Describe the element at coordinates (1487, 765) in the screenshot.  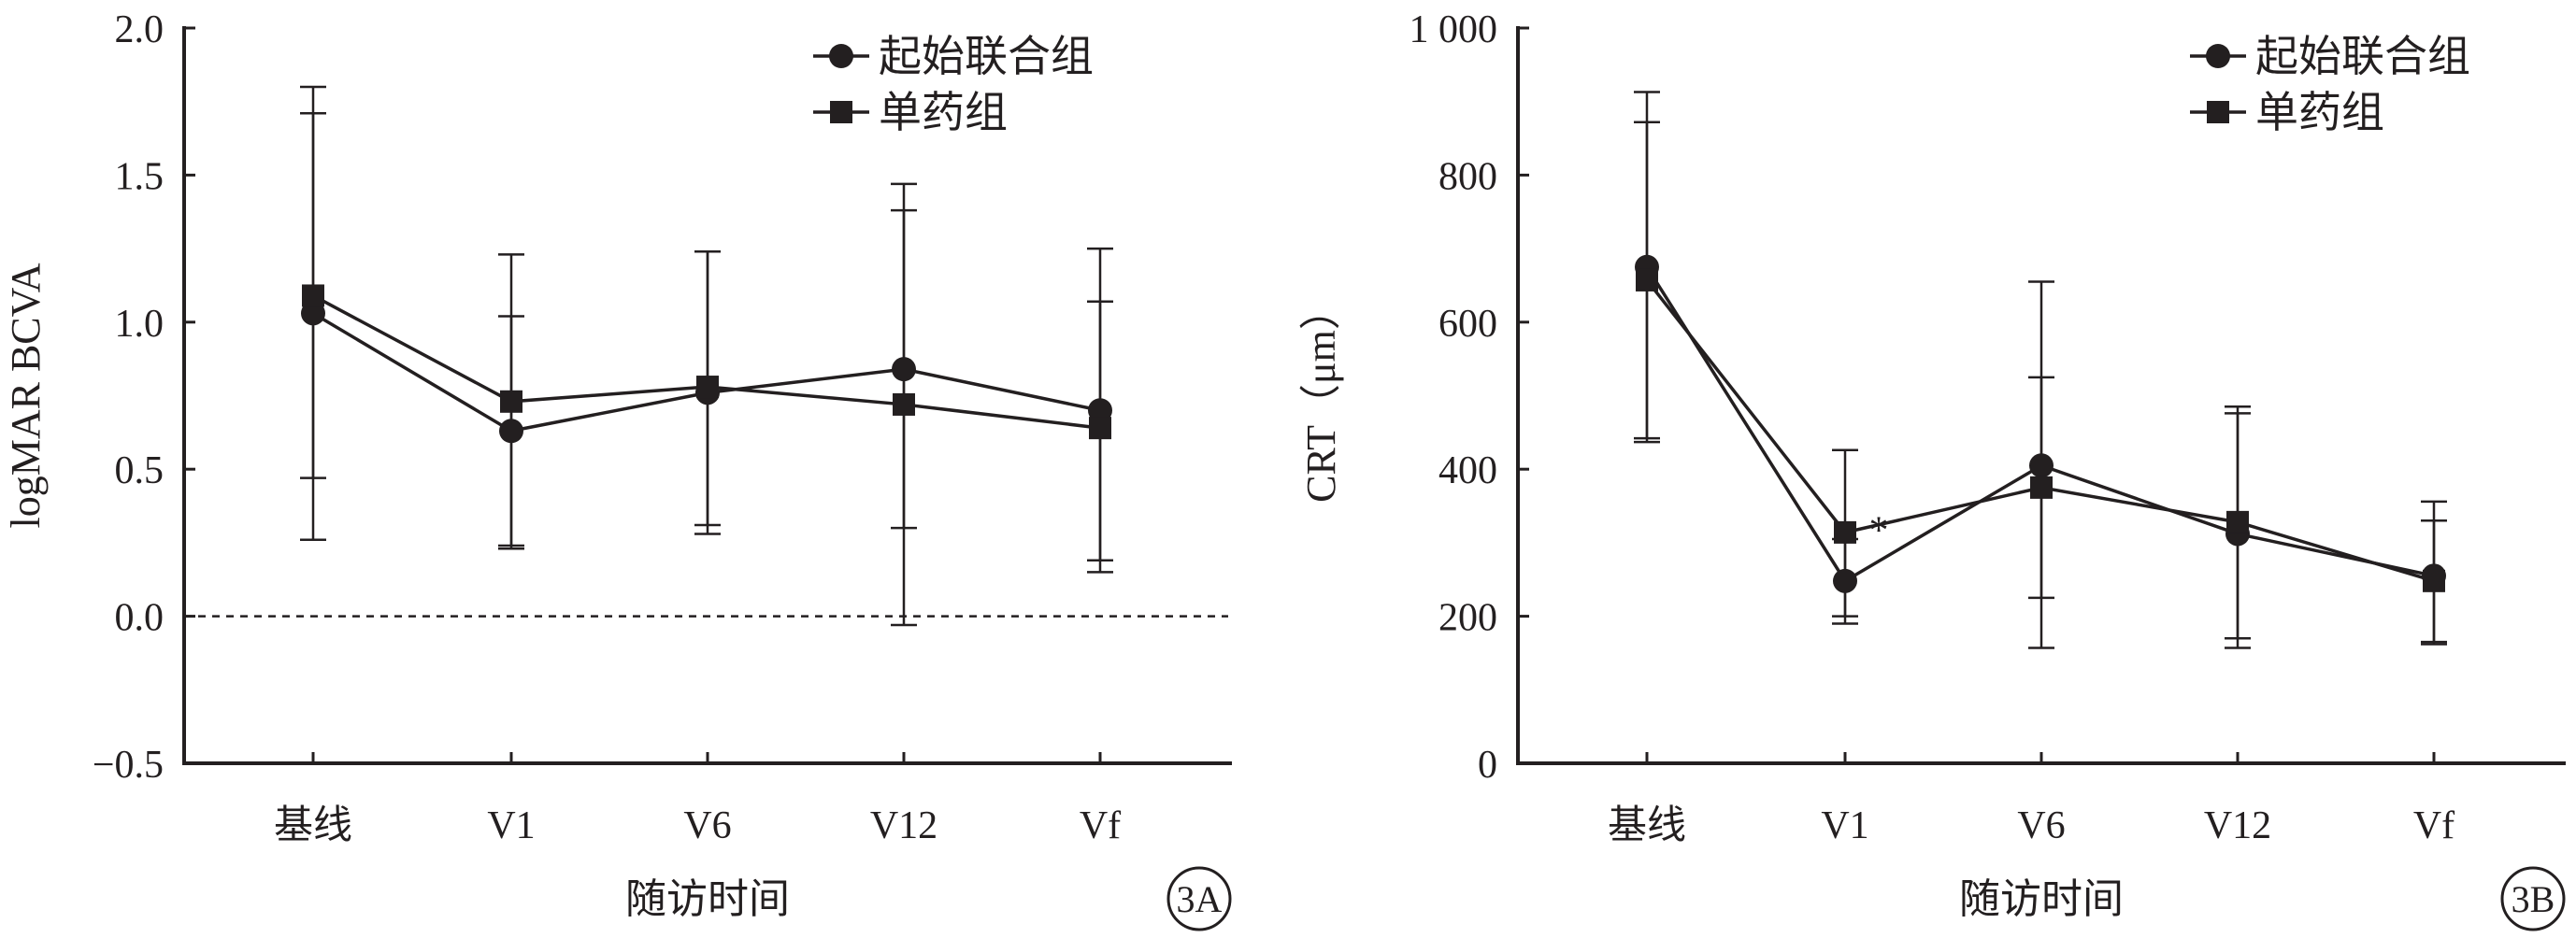
I see `y-tick-label: 0` at that location.